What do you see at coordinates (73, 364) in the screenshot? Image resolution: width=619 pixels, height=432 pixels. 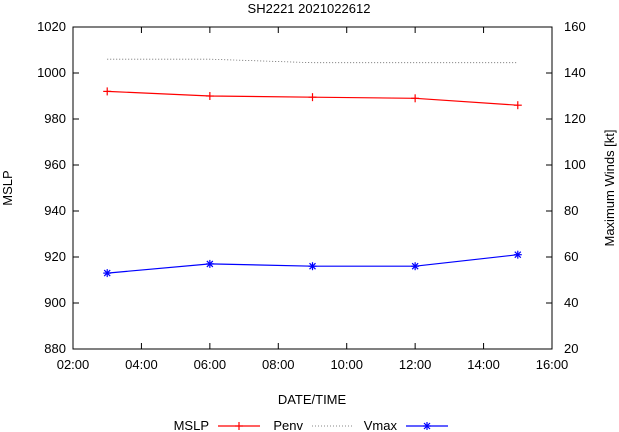 I see `x-tick-label: 02:00` at bounding box center [73, 364].